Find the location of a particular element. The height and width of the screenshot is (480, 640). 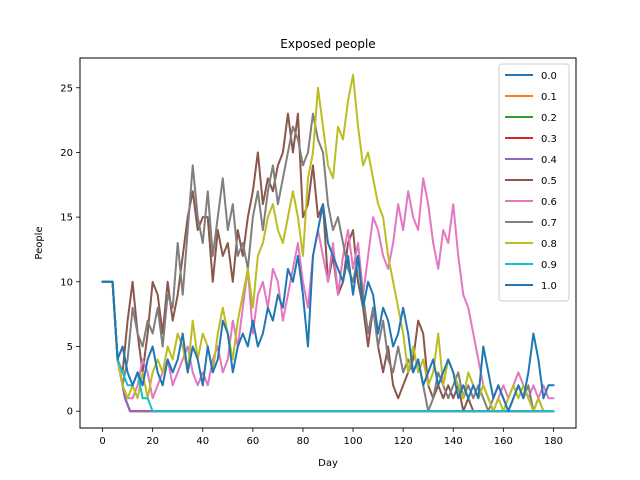

legend: 0.0 0.1 0.2 0.3 0.4 0.5 0.6 0.7 0.8 0.9 1.0 is located at coordinates (534, 182).